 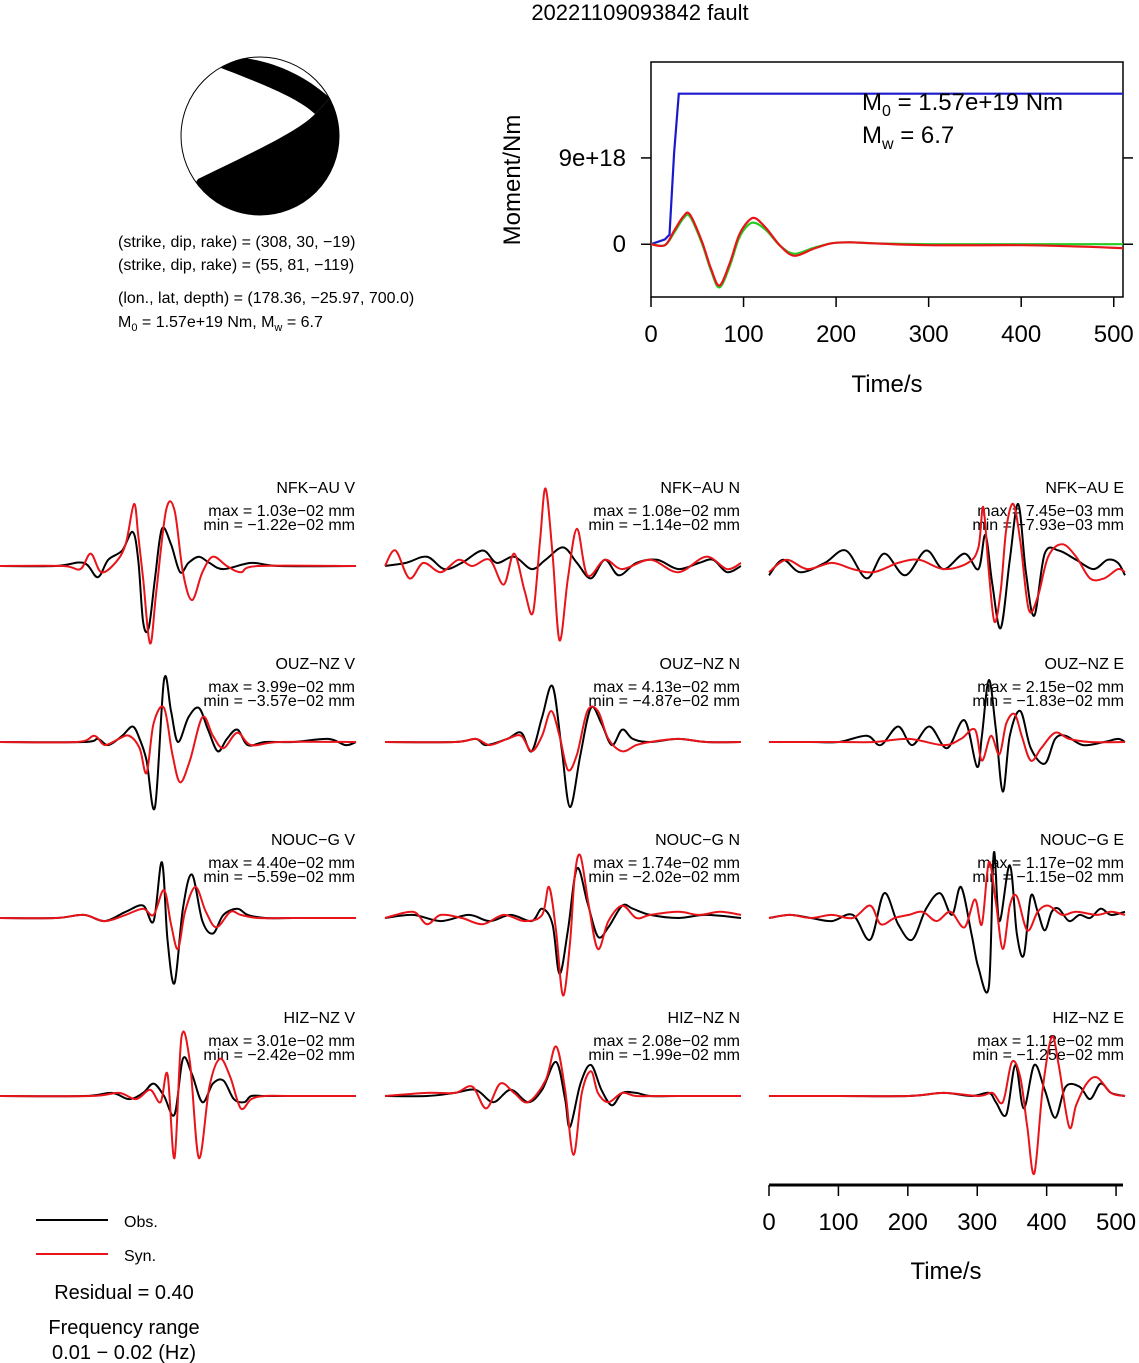 What do you see at coordinates (279, 877) in the screenshot?
I see `amplitude-min: min = −5.59e−02 mm` at bounding box center [279, 877].